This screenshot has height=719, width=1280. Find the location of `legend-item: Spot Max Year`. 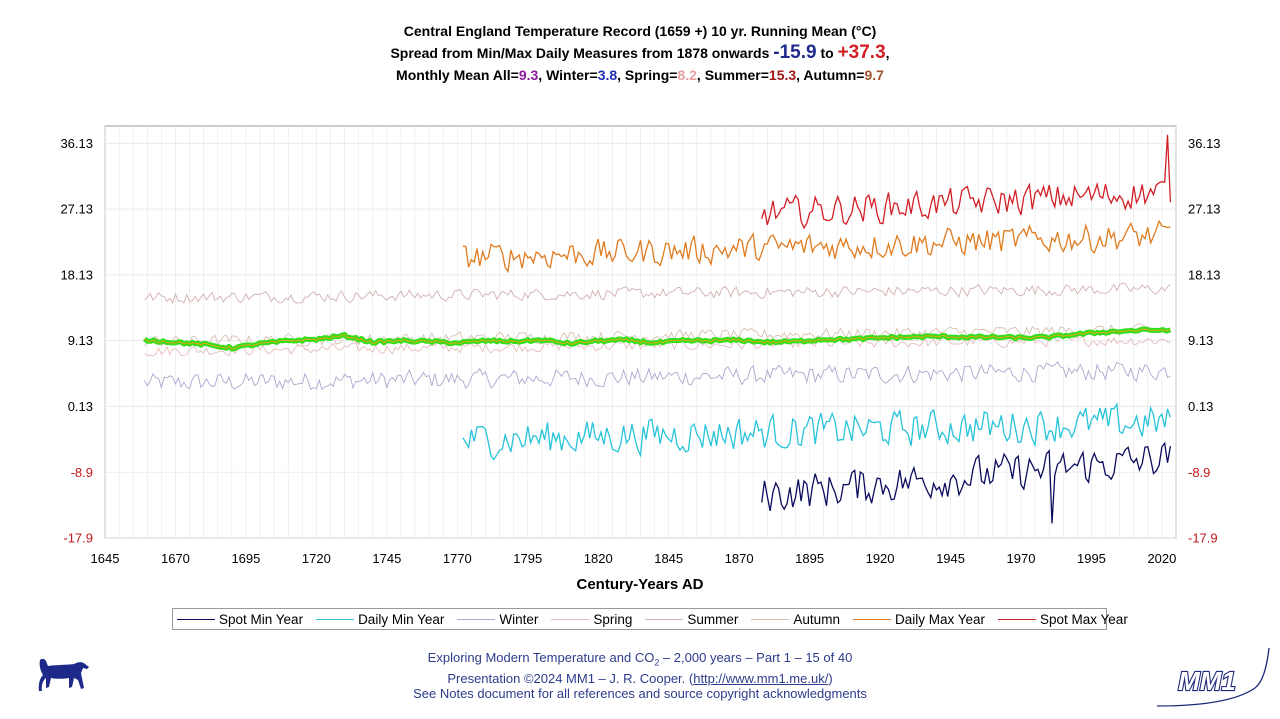

legend-item: Spot Max Year is located at coordinates (1063, 619).